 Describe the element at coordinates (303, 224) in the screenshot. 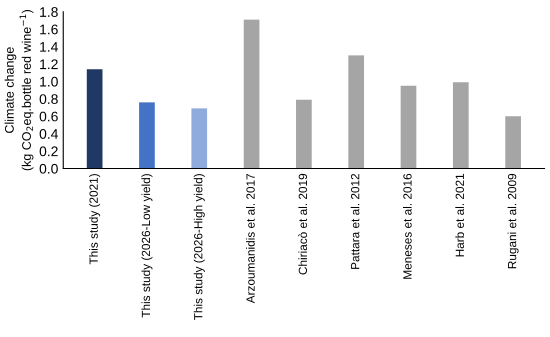

I see `x-tick-label: Chiriacò et al. 2019` at that location.